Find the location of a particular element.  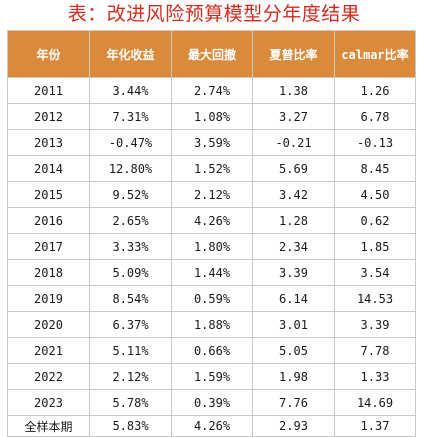

table-row: 2015 9.52% 2.12% 3.42 4.50 is located at coordinates (211, 194).